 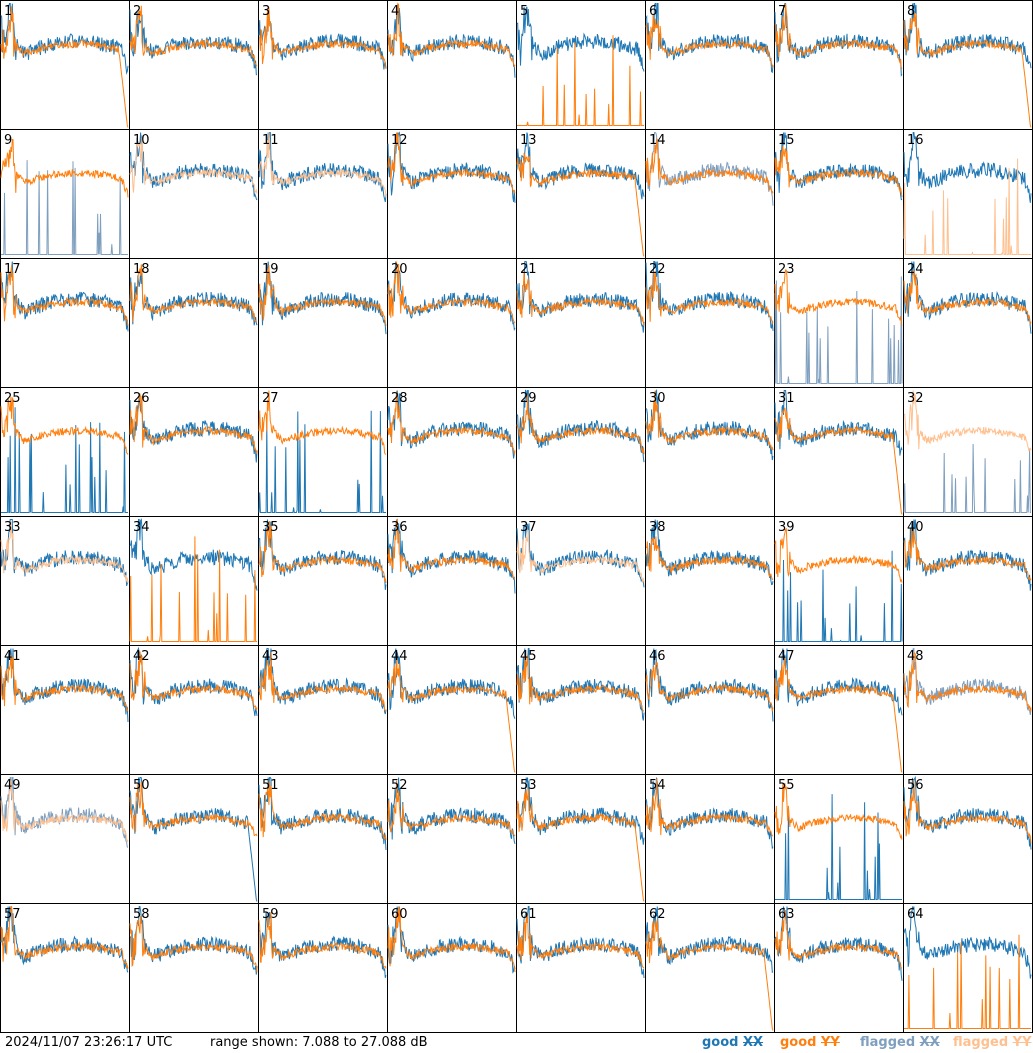 I want to click on panel-label: 12, so click(x=399, y=140).